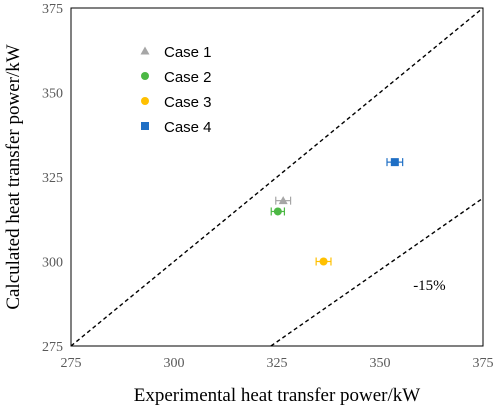 The height and width of the screenshot is (411, 498). I want to click on annotation-1: -15%, so click(429, 286).